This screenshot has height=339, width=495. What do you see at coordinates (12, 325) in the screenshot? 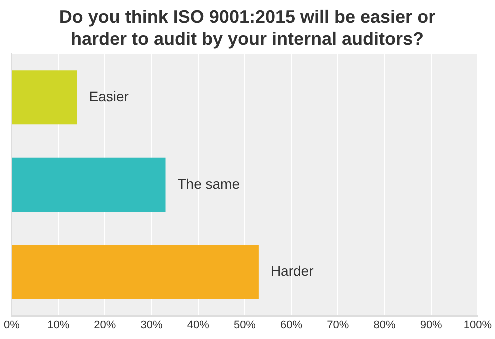
I see `x-tick-label: 0%` at bounding box center [12, 325].